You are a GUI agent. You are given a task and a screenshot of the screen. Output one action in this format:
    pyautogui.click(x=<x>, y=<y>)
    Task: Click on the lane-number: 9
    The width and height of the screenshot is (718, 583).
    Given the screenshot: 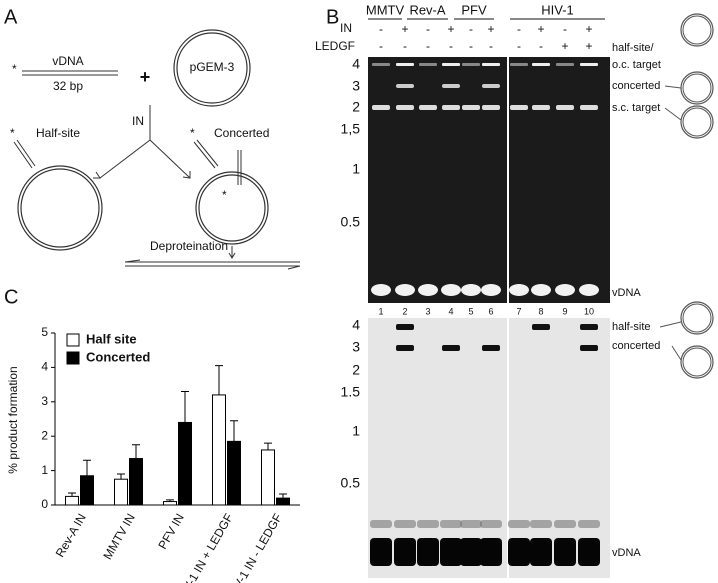 What is the action you would take?
    pyautogui.click(x=564, y=311)
    